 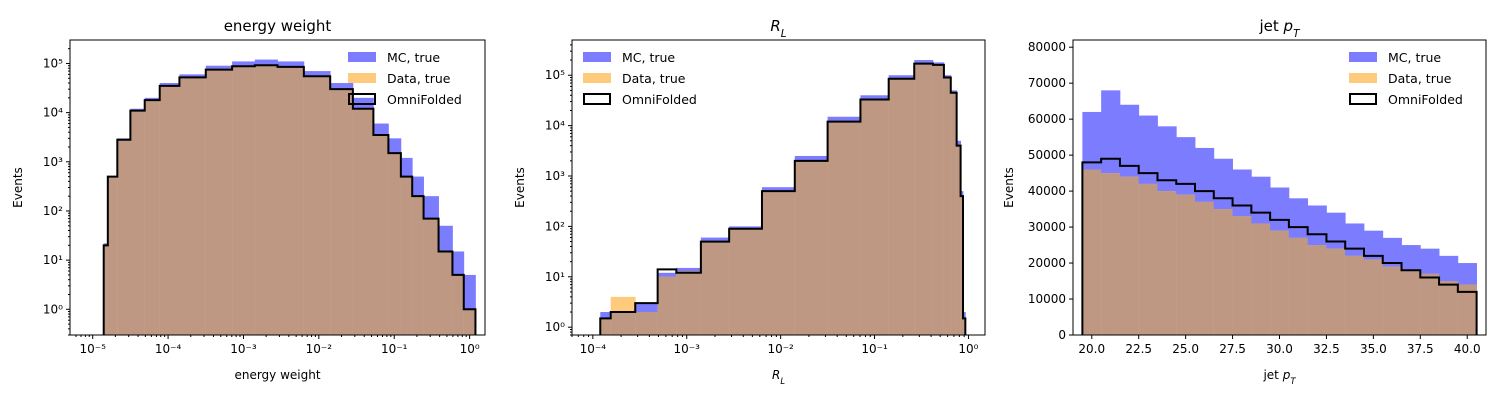 I want to click on x-tick-label: 10⁰, so click(x=968, y=349).